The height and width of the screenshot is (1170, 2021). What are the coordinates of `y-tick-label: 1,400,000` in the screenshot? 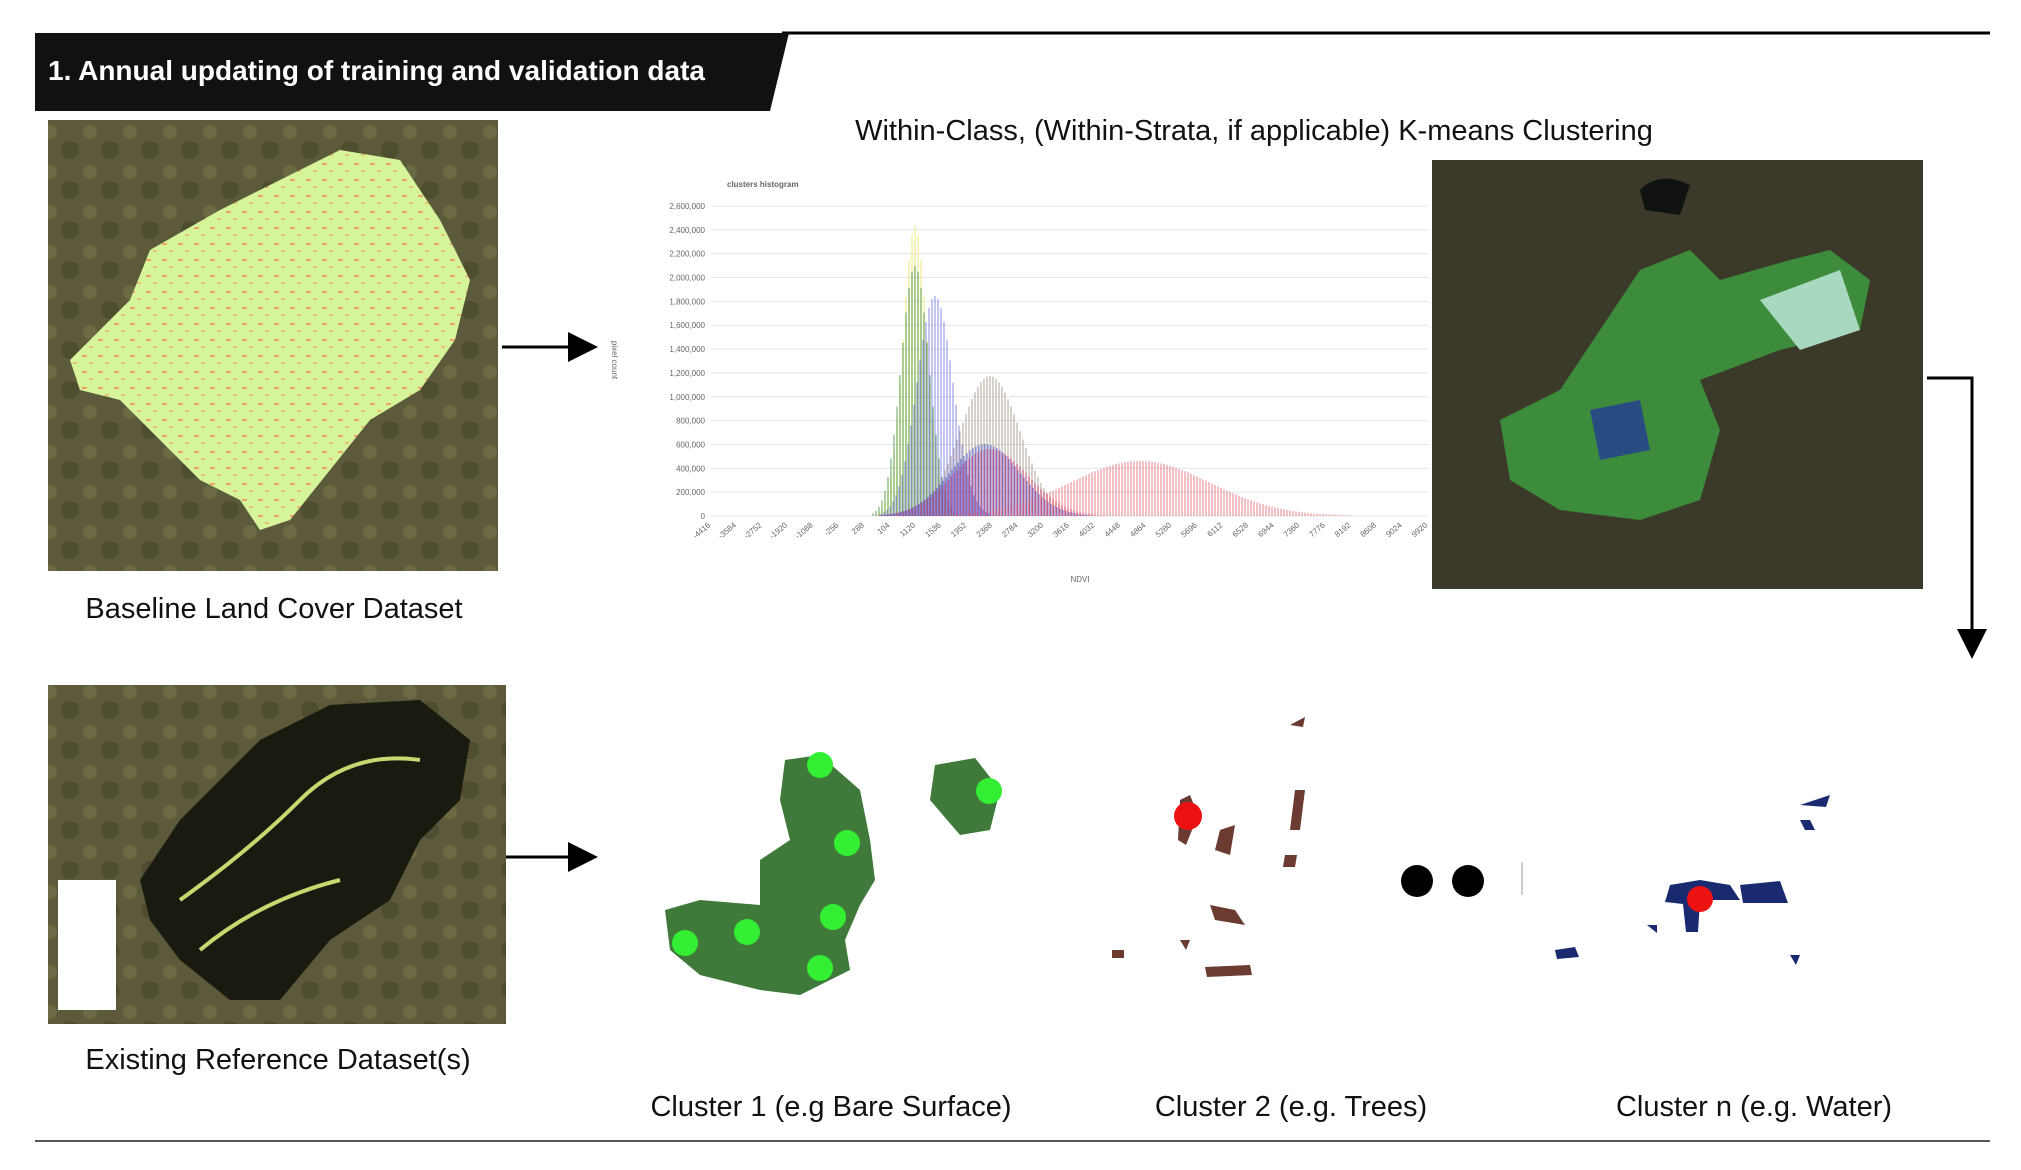 It's located at (687, 349).